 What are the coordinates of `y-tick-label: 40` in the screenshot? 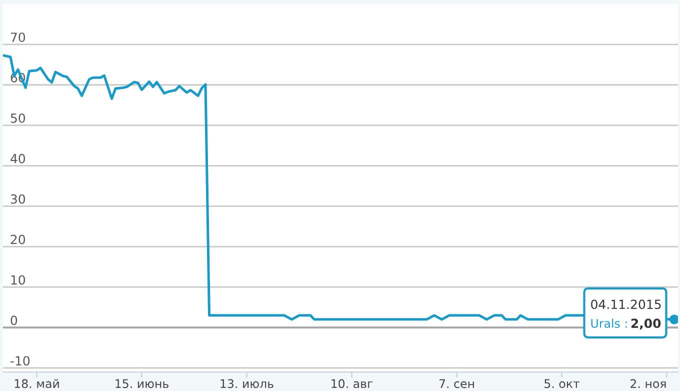 It's located at (18, 159).